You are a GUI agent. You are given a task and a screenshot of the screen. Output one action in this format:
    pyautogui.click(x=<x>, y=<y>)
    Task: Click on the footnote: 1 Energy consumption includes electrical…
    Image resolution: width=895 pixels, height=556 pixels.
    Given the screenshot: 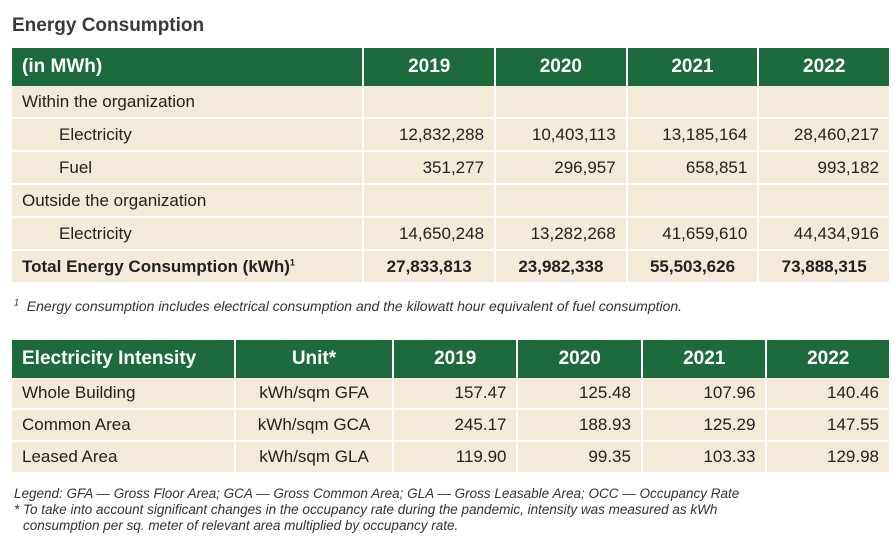 What is the action you would take?
    pyautogui.click(x=348, y=306)
    